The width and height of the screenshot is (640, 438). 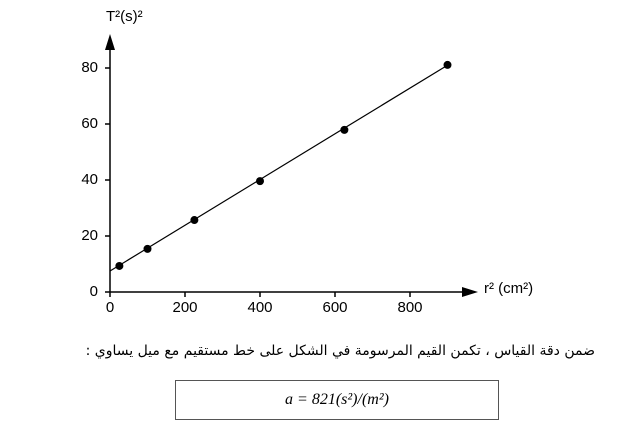 I want to click on y-tick-label: 20, so click(x=89, y=235).